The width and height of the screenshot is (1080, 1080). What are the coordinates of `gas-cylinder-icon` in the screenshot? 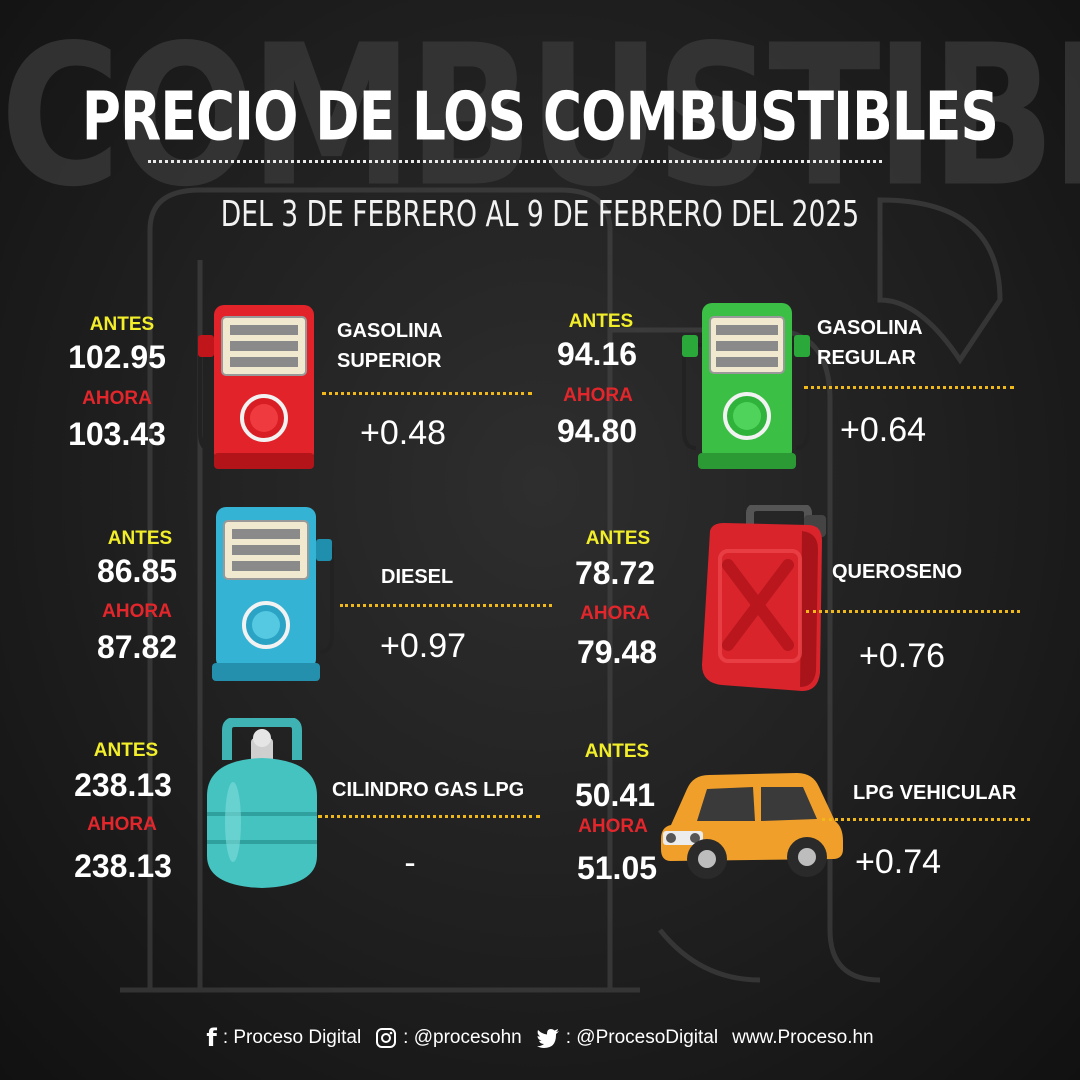 It's located at (262, 803).